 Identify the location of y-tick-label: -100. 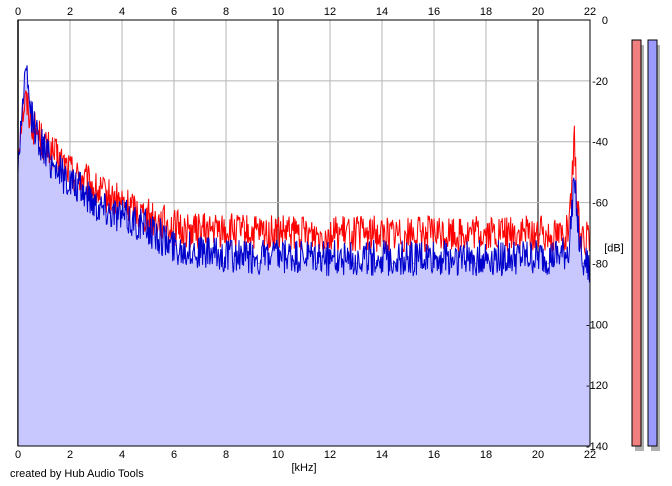
(597, 325).